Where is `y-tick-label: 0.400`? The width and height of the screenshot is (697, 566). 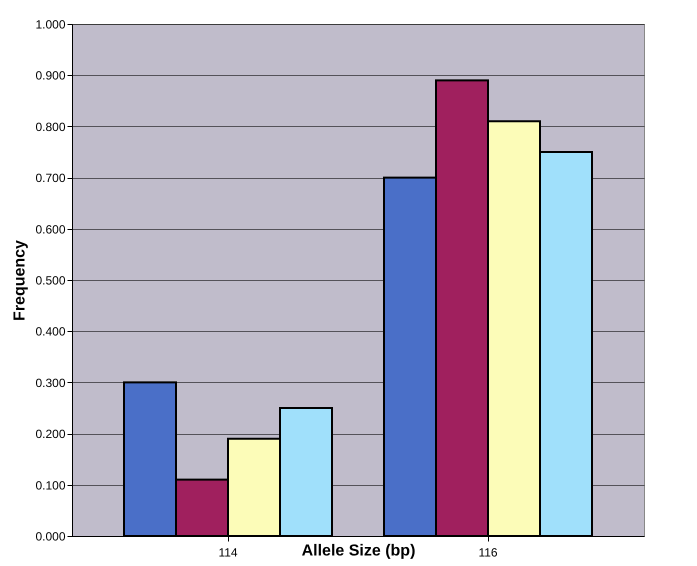 y-tick-label: 0.400 is located at coordinates (50, 331).